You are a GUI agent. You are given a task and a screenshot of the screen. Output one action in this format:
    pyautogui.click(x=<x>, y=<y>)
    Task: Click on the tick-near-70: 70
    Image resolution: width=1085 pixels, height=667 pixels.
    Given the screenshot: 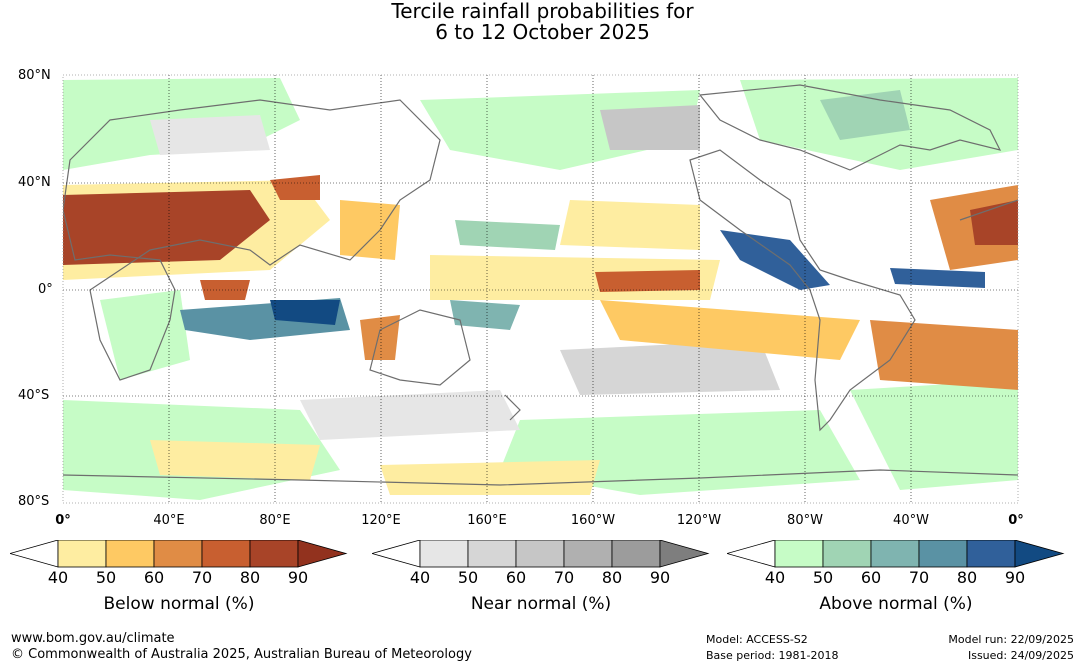 What is the action you would take?
    pyautogui.click(x=564, y=577)
    